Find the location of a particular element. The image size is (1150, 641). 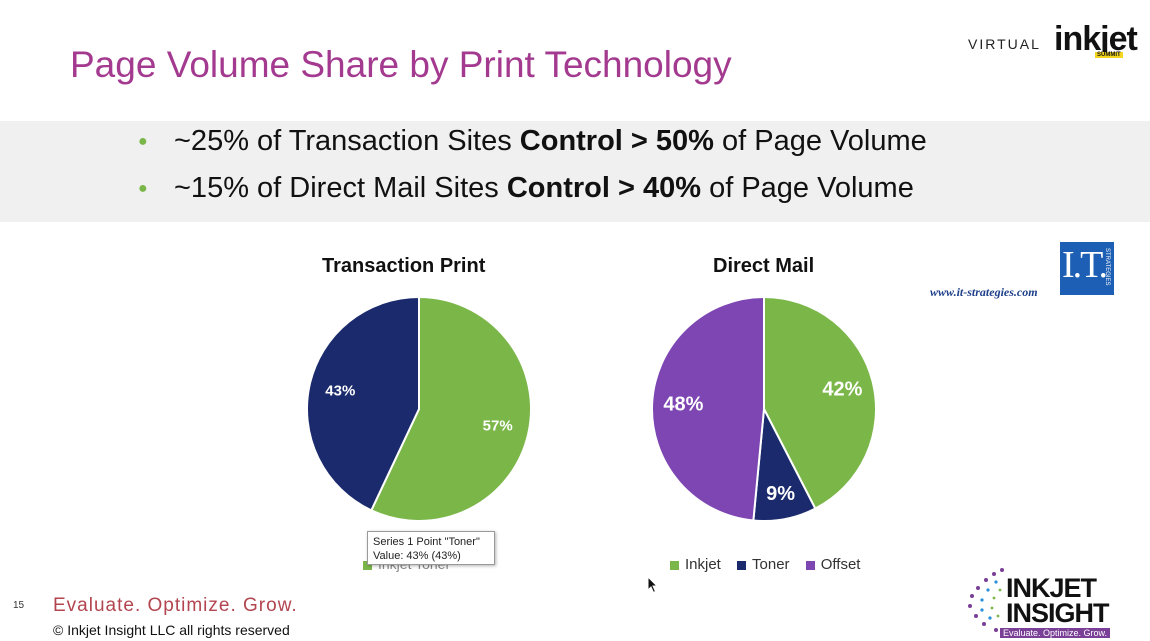

bullet-2-pre: ~15% of Direct Mail Sites is located at coordinates (340, 188).